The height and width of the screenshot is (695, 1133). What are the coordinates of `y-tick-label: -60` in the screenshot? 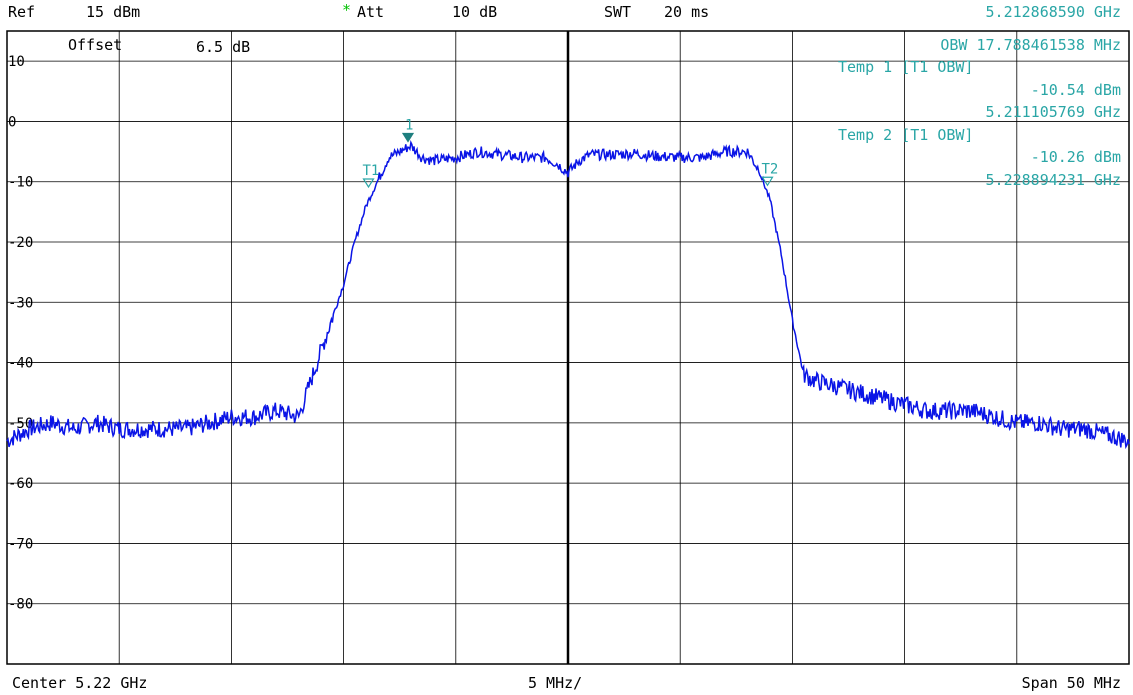 It's located at (20, 484).